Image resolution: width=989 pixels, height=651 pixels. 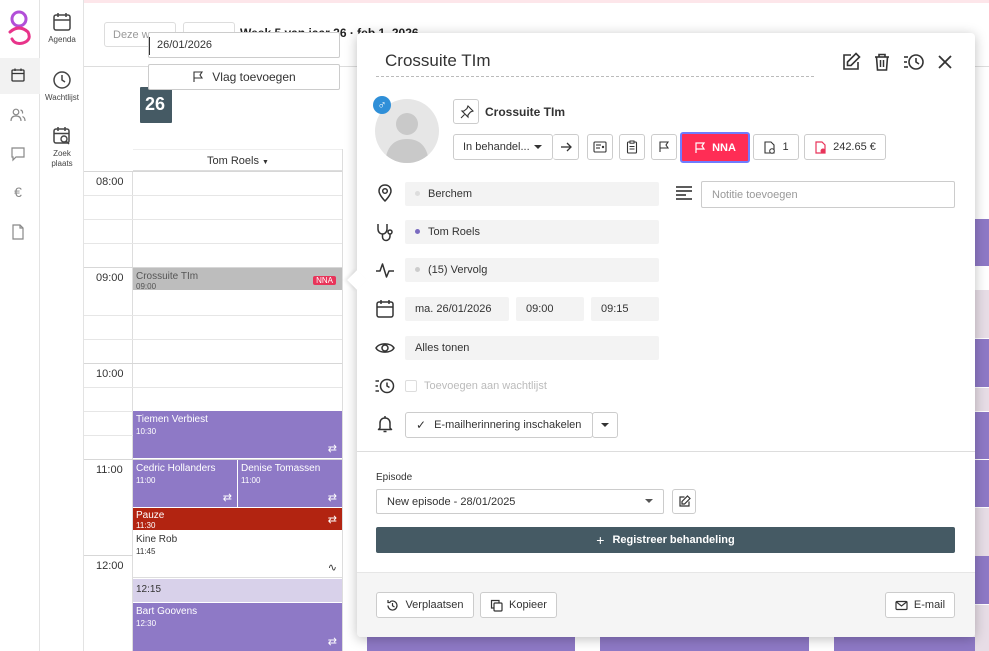 I want to click on slot-block: 12:15, so click(x=237, y=590).